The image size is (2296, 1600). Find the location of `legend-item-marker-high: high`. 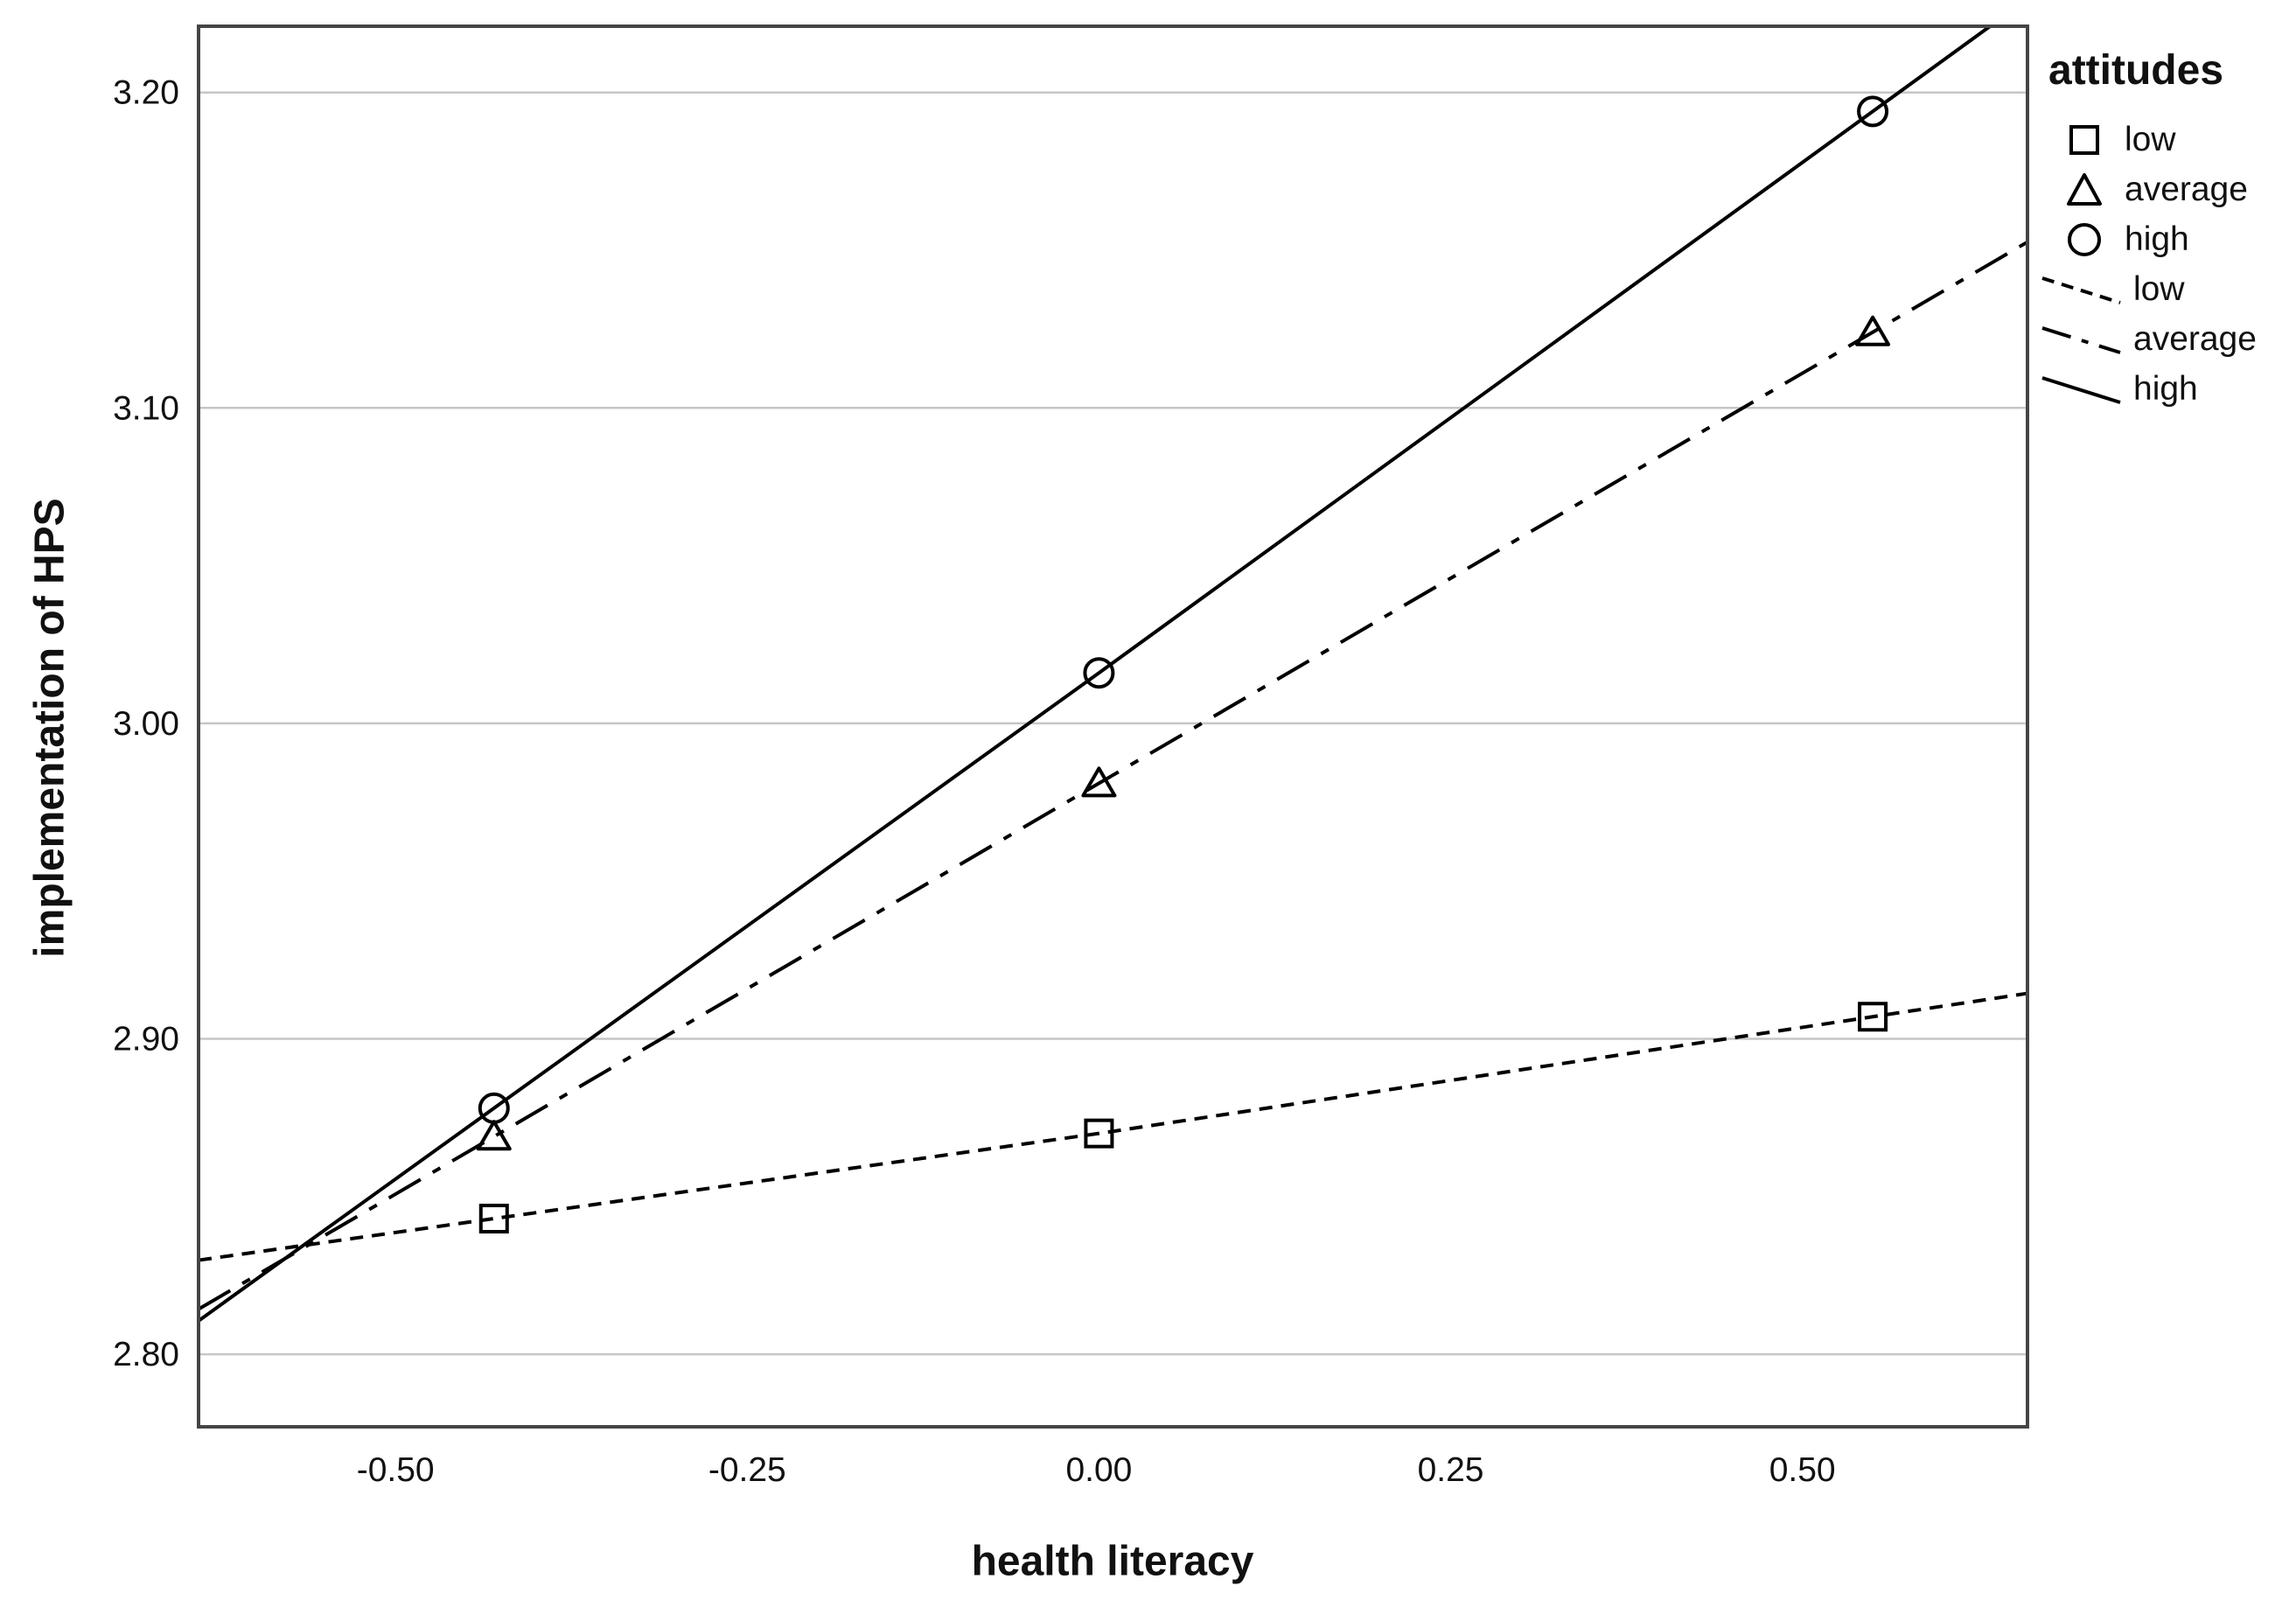

legend-item-marker-high: high is located at coordinates (2162, 239).